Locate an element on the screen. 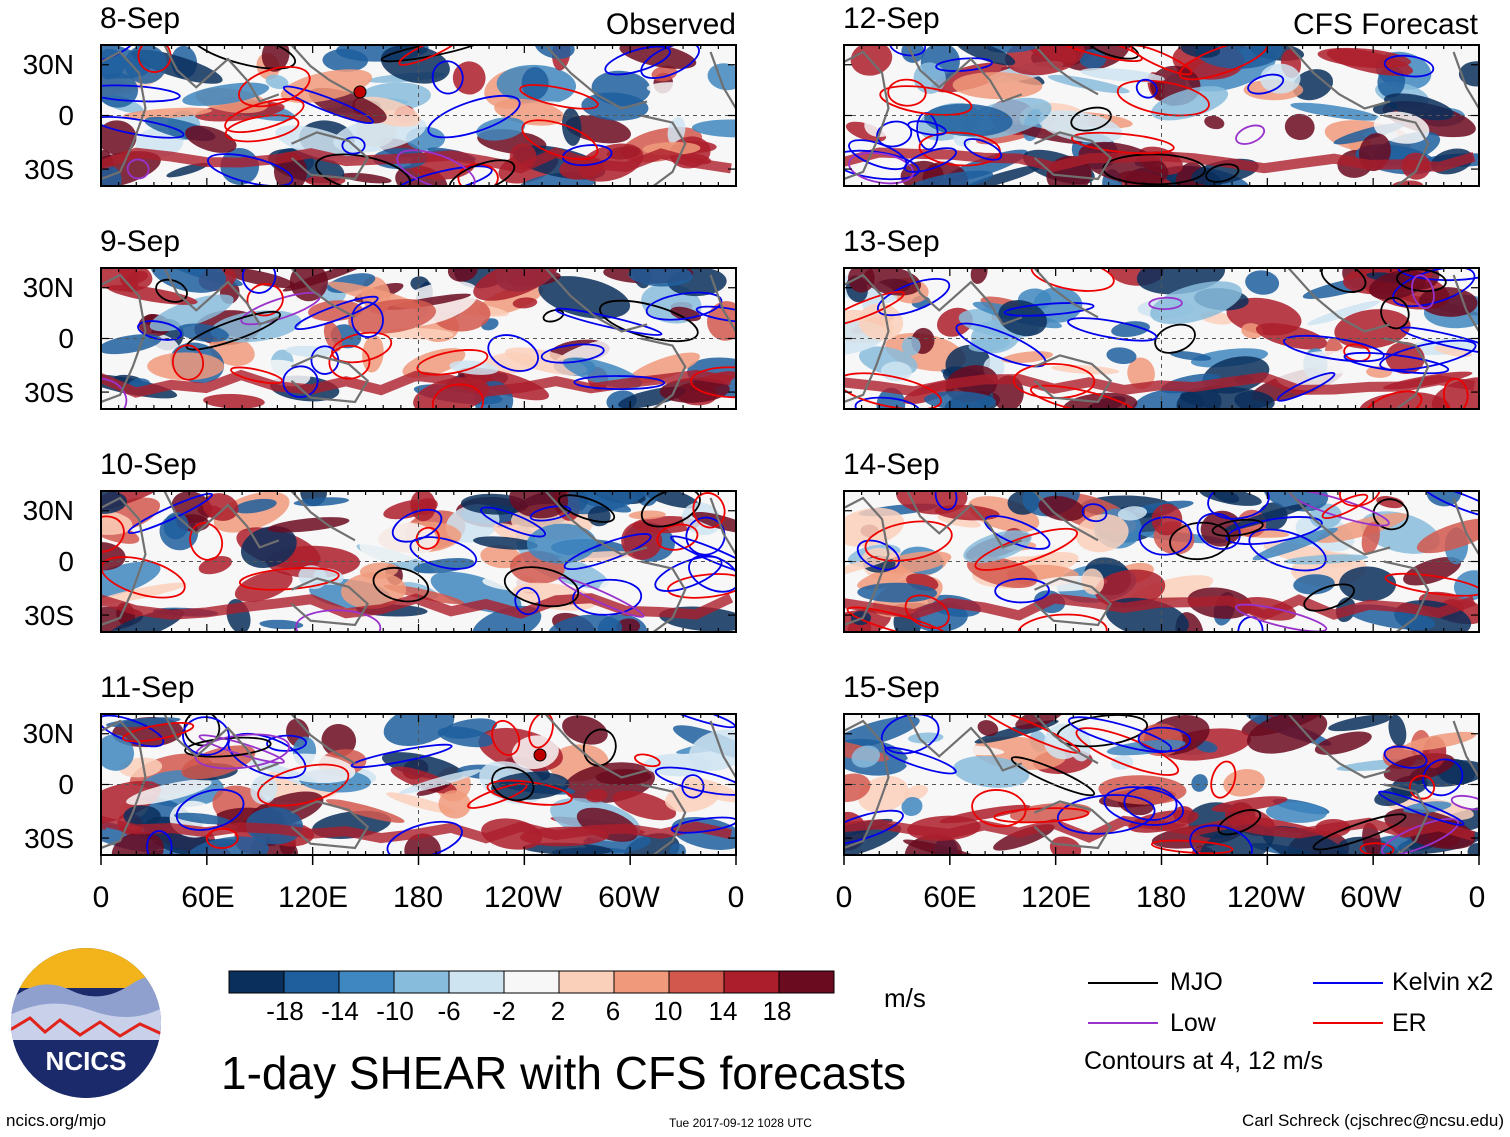  panel-date-fc-1: 12-Sep is located at coordinates (891, 18).